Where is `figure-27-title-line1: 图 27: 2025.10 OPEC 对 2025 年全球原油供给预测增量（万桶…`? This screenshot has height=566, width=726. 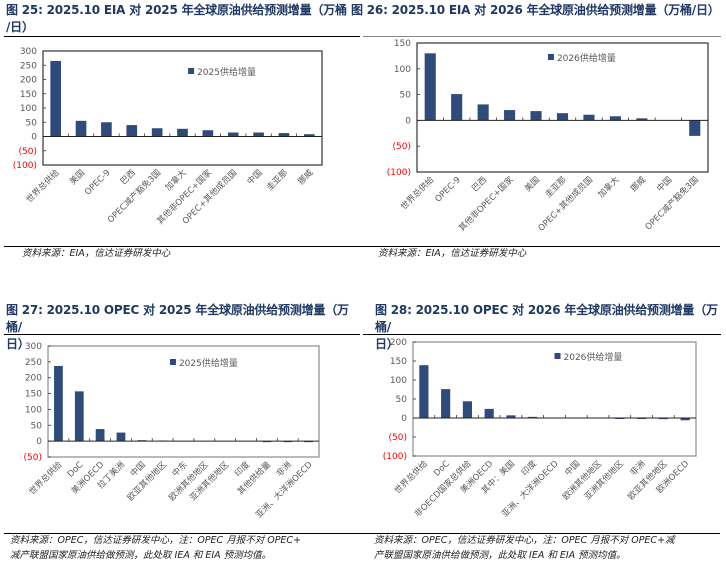
figure-27-title-line1: 图 27: 2025.10 OPEC 对 2025 年全球原油供给预测增量（万桶… is located at coordinates (177, 318).